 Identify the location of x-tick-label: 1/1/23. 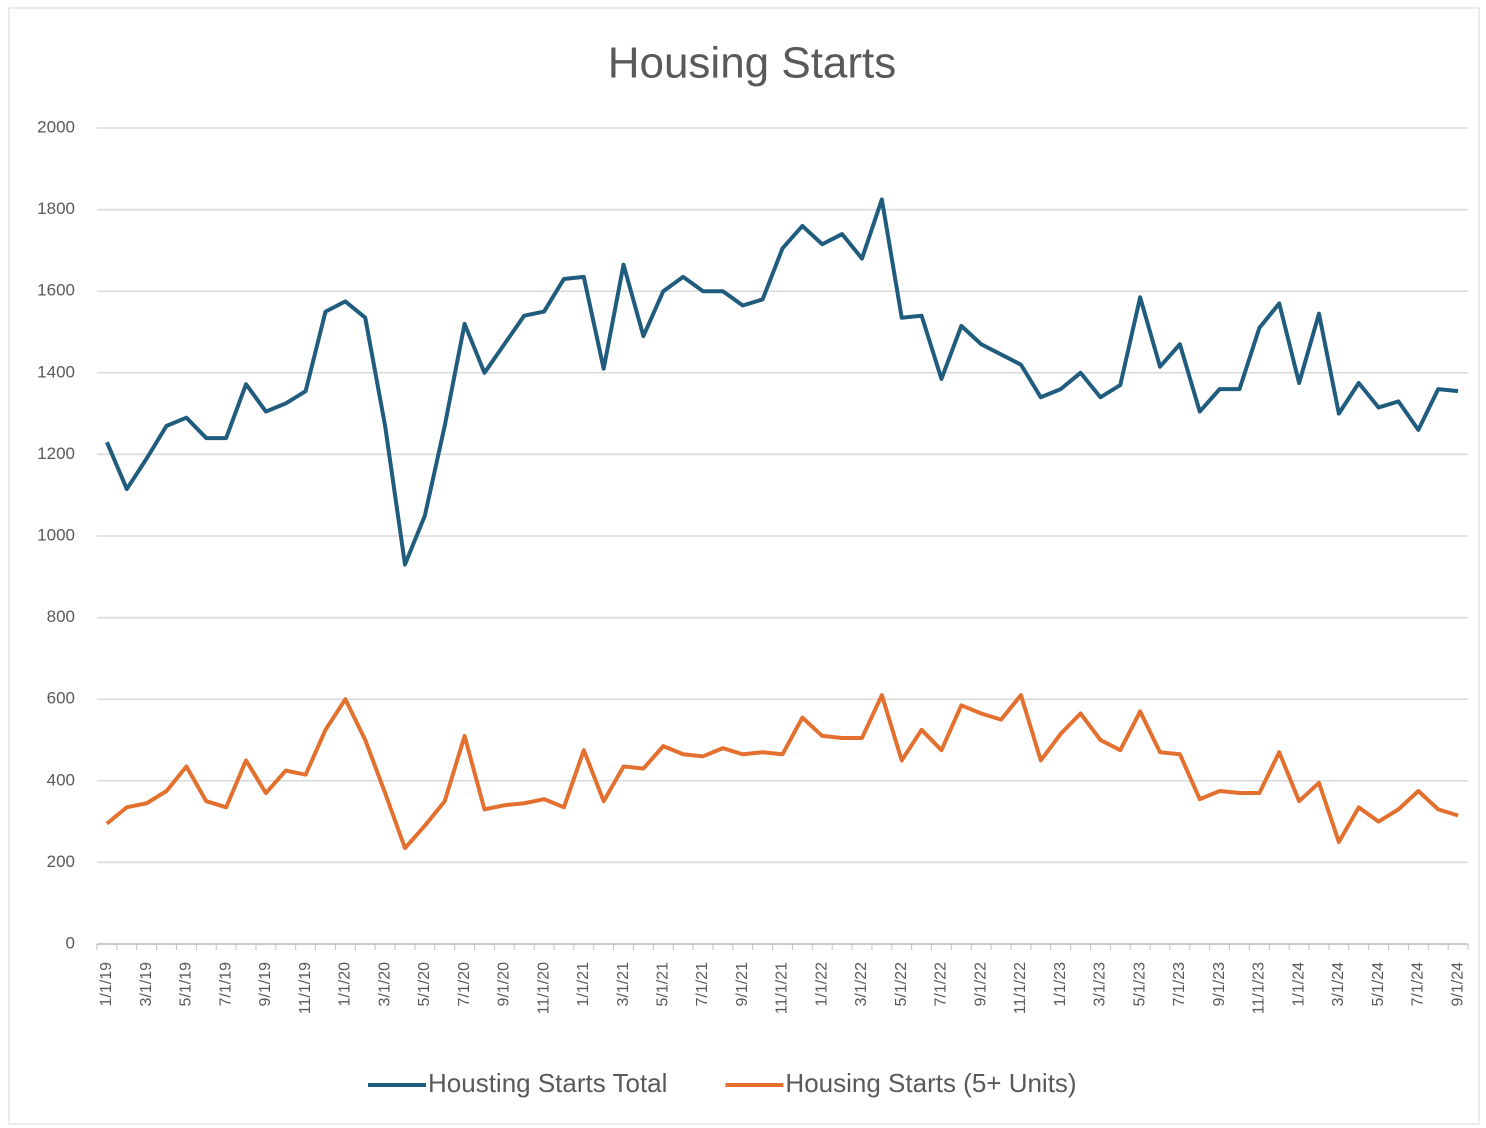
(1060, 984).